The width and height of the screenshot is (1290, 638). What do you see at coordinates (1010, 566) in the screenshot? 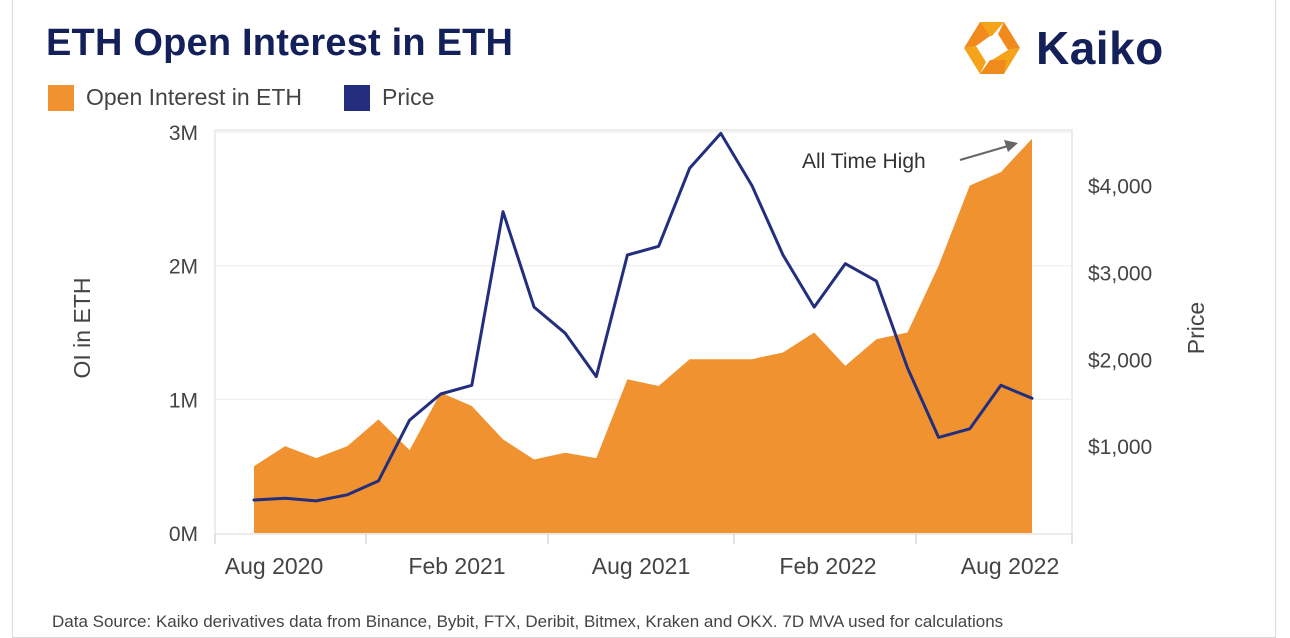
I see `x-tick-label-4: Aug 2022` at bounding box center [1010, 566].